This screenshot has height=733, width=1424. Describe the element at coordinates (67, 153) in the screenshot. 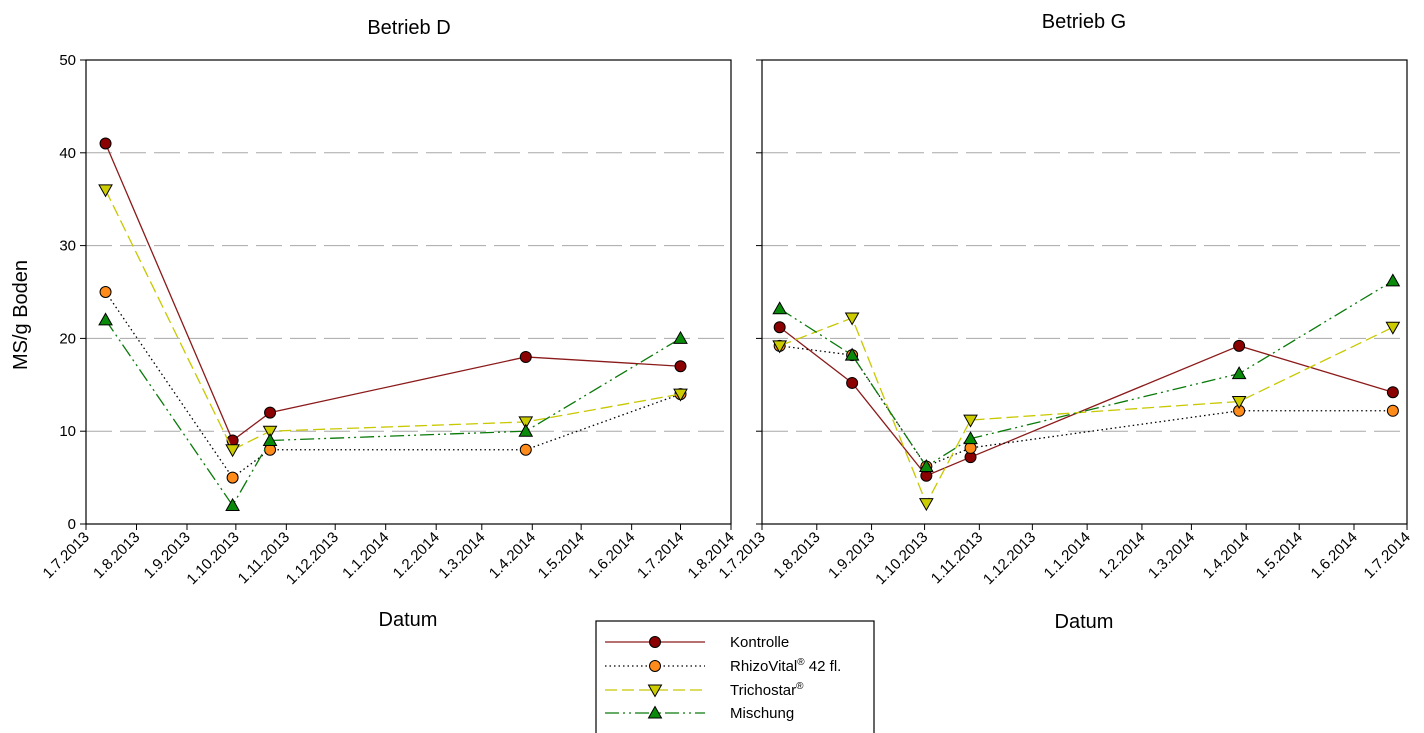

I see `y-tick-label: 40` at that location.